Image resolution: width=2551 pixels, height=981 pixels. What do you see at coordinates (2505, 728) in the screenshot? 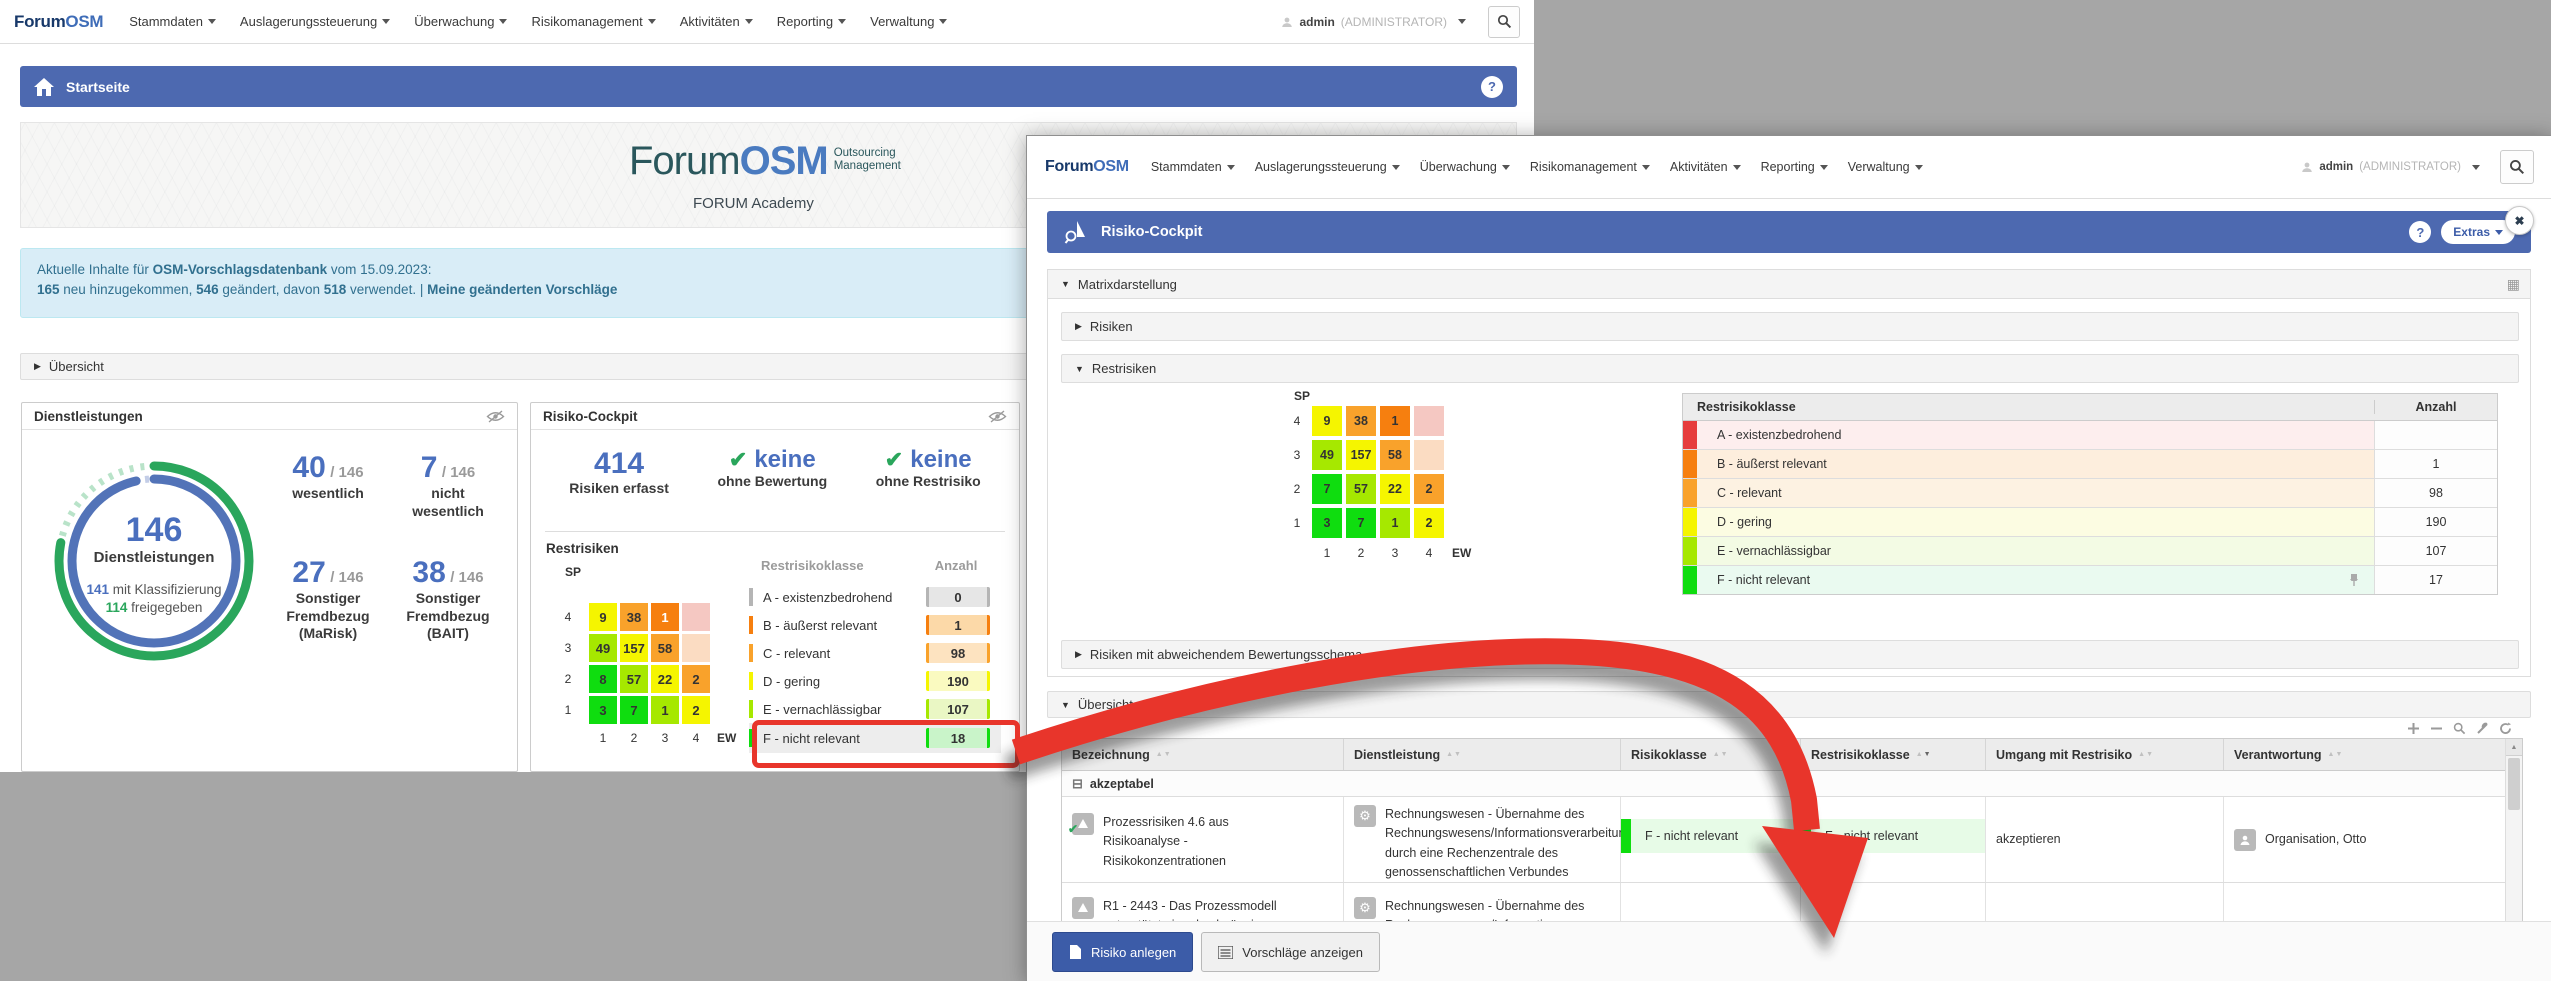
I see `refresh-icon` at bounding box center [2505, 728].